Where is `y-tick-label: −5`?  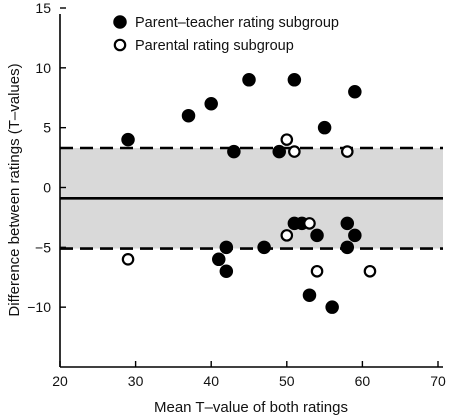
y-tick-label: −5 is located at coordinates (43, 247).